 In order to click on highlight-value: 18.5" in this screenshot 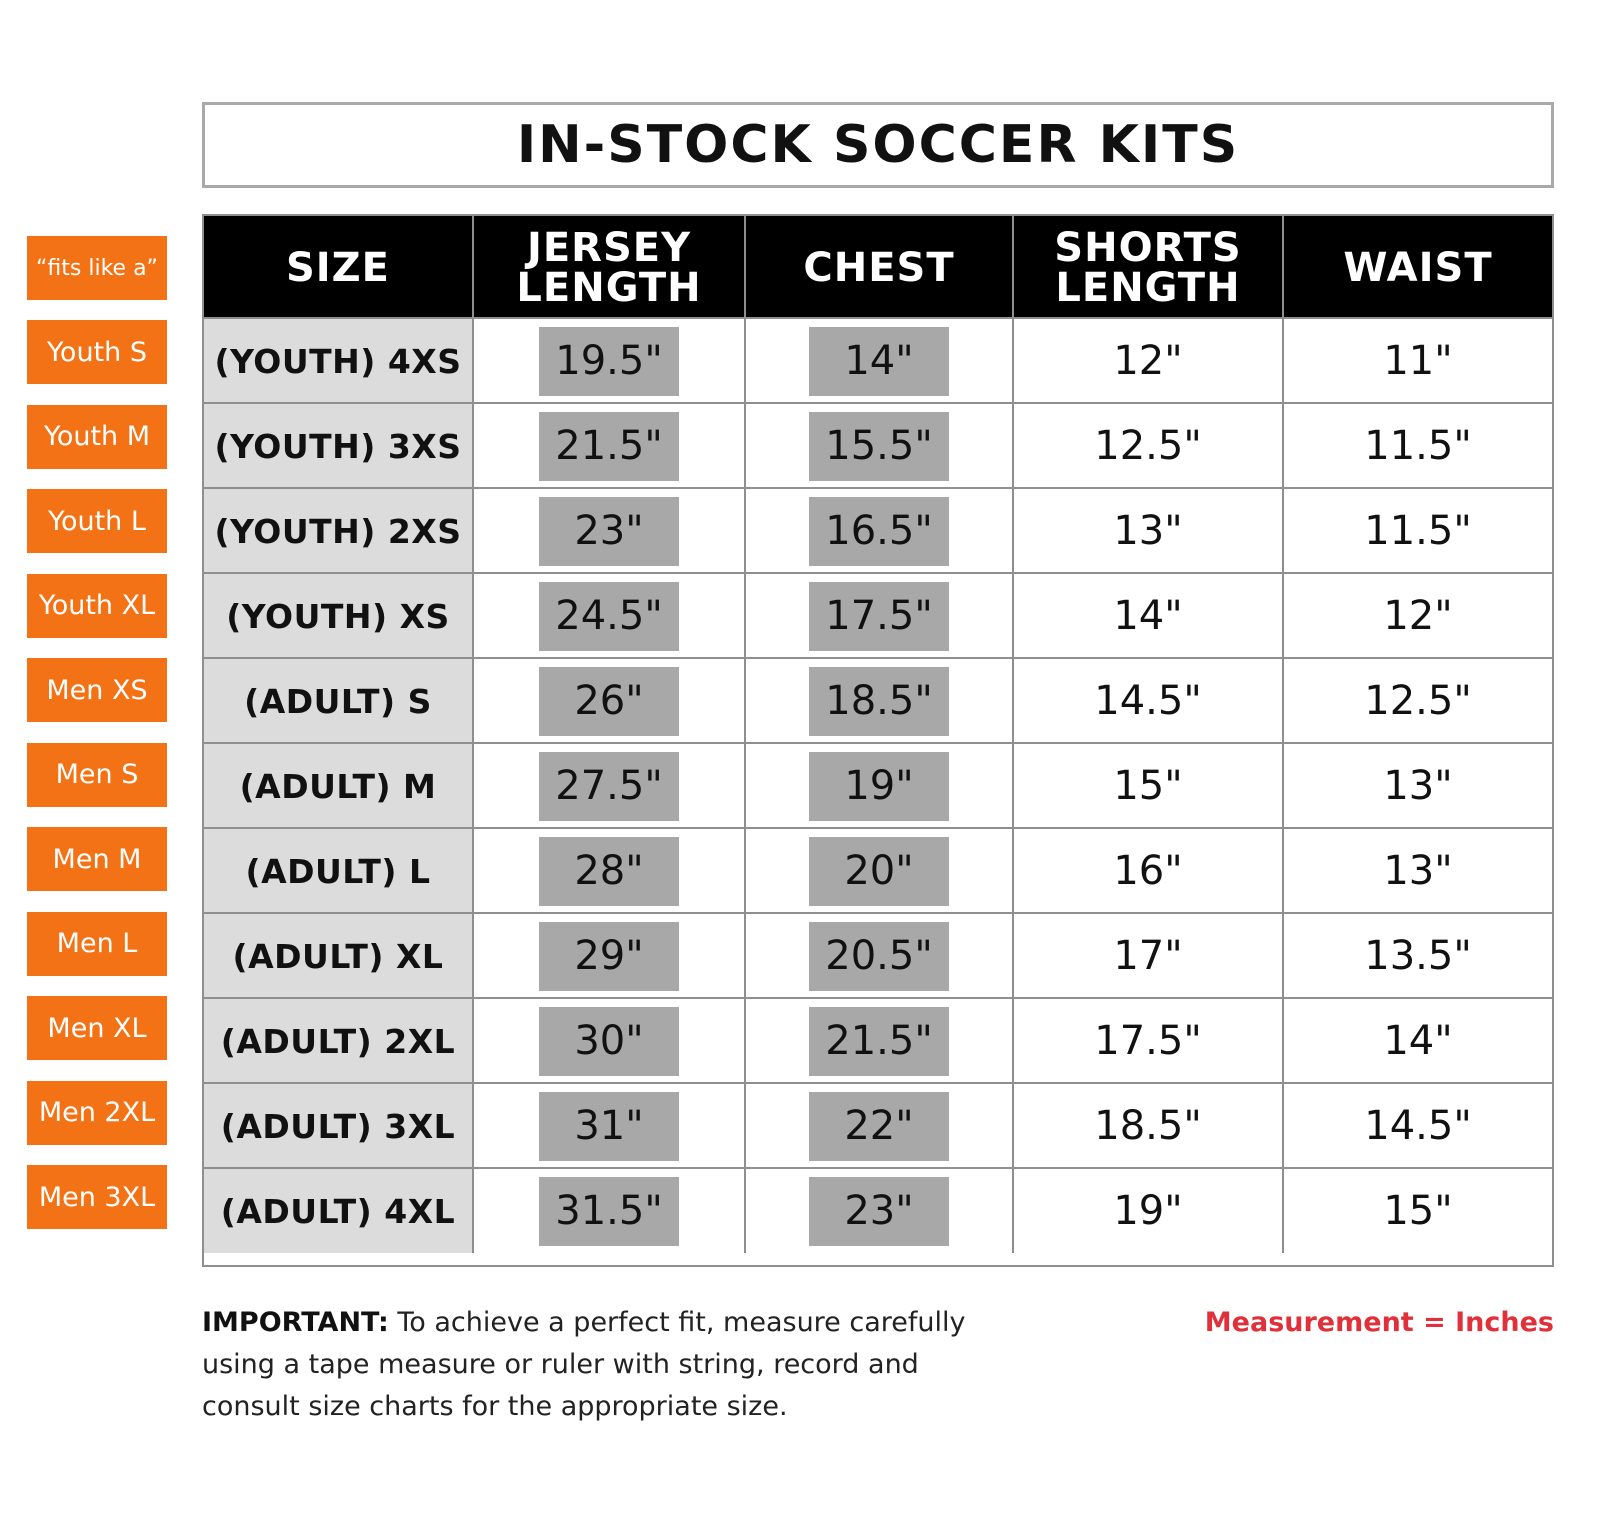, I will do `click(879, 701)`.